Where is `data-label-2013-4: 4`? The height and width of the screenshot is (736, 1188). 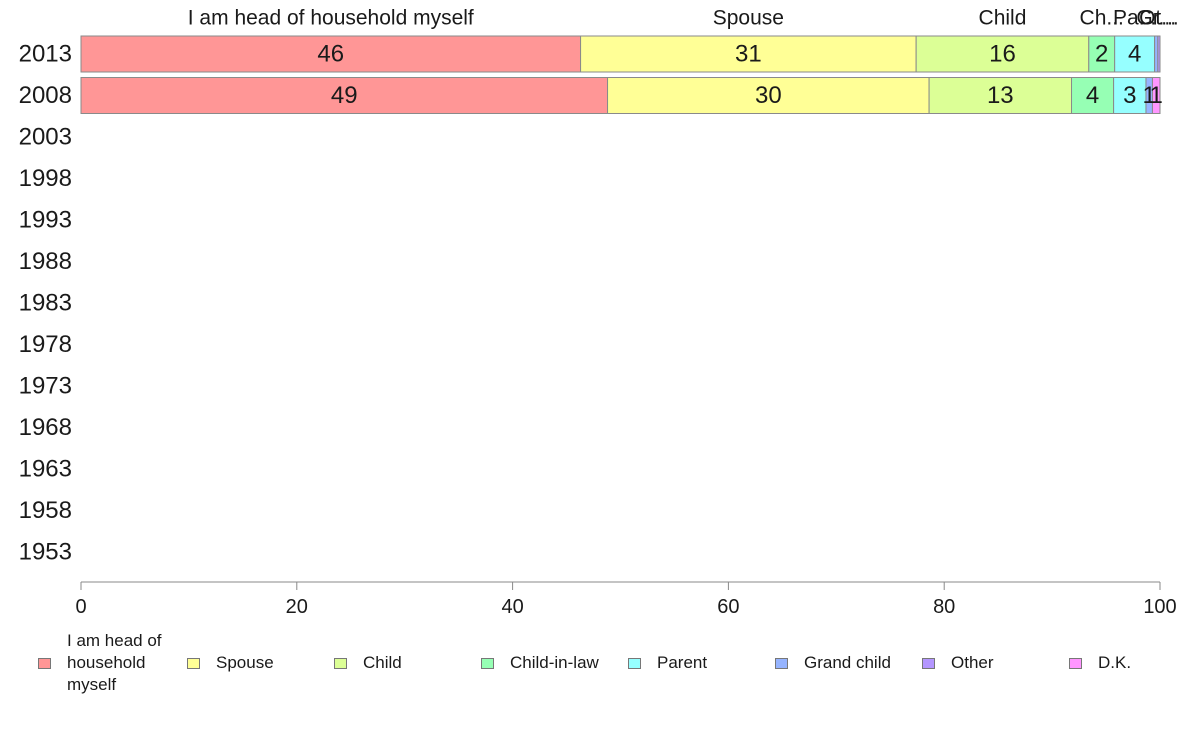 data-label-2013-4: 4 is located at coordinates (1134, 54).